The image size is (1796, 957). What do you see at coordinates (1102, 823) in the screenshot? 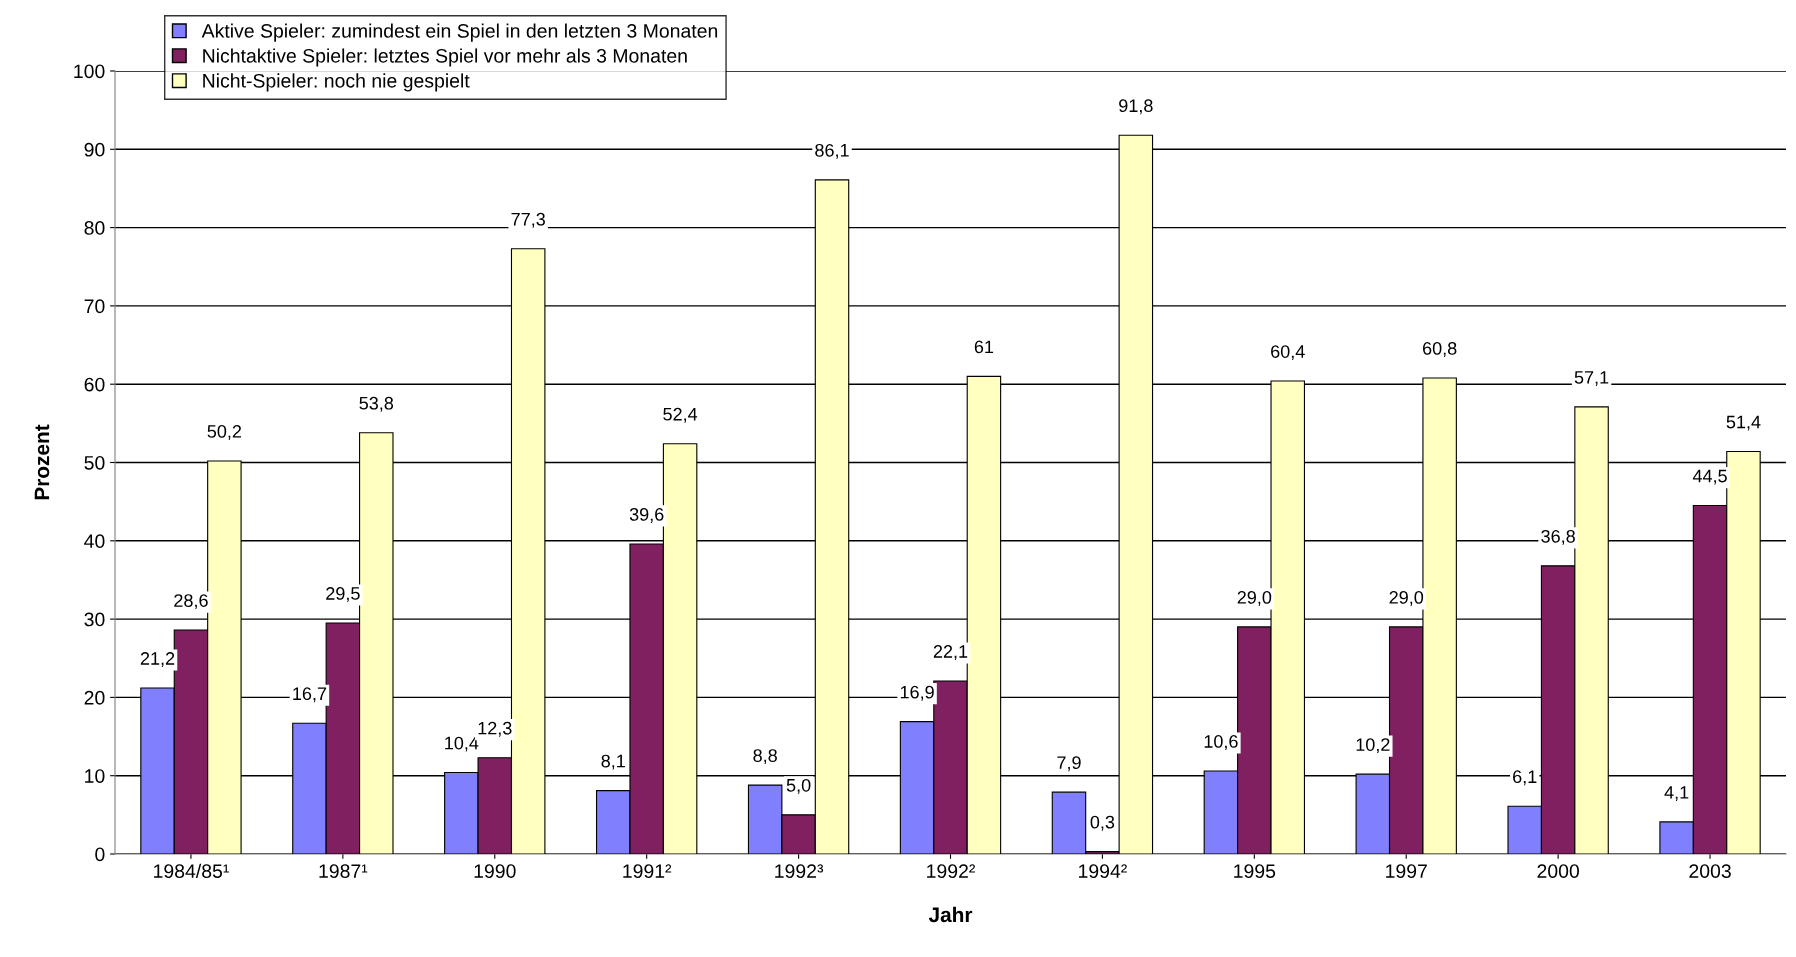
I see `data-label: 0,3` at bounding box center [1102, 823].